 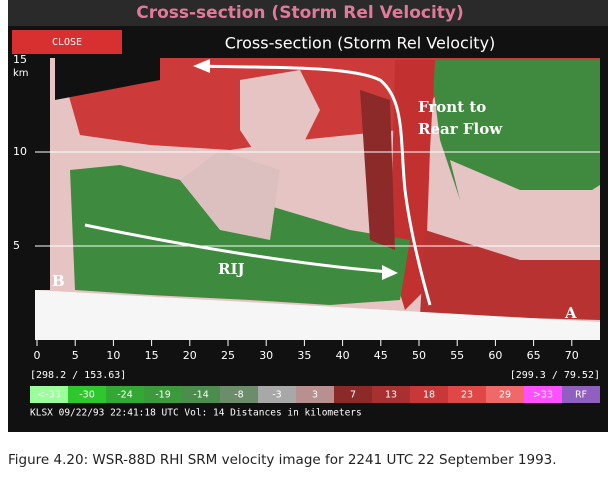 What do you see at coordinates (20, 151) in the screenshot?
I see `y-label: 10` at bounding box center [20, 151].